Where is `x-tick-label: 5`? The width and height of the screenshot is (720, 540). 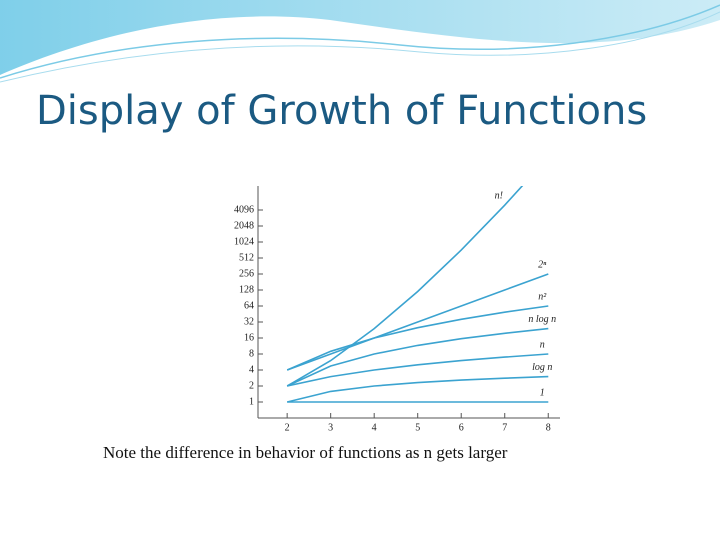
x-tick-label: 5 is located at coordinates (417, 427).